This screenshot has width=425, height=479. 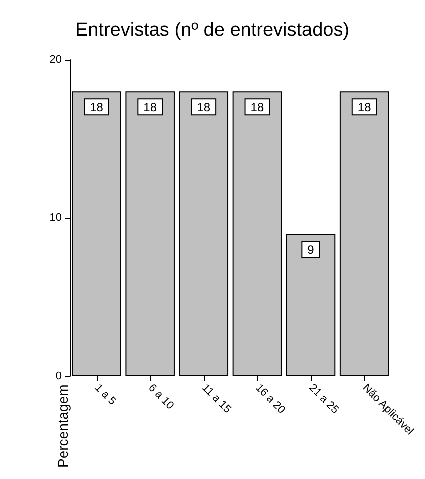 What do you see at coordinates (161, 397) in the screenshot?
I see `x-tick-label: 6 a 10` at bounding box center [161, 397].